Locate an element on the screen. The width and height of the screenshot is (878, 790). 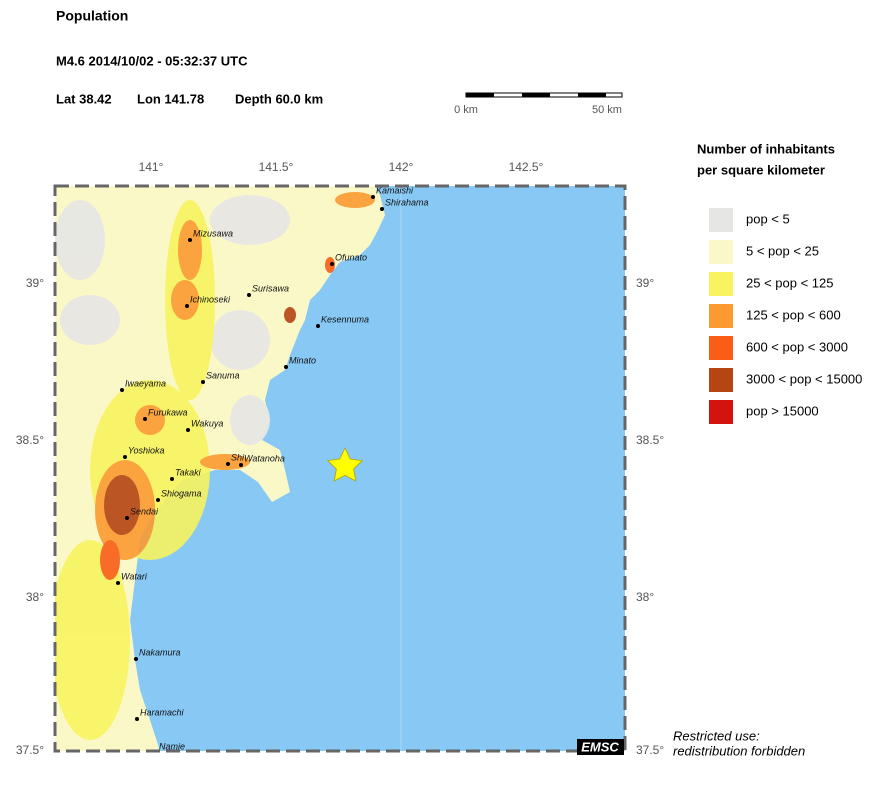
scale-bar is located at coordinates (544, 95).